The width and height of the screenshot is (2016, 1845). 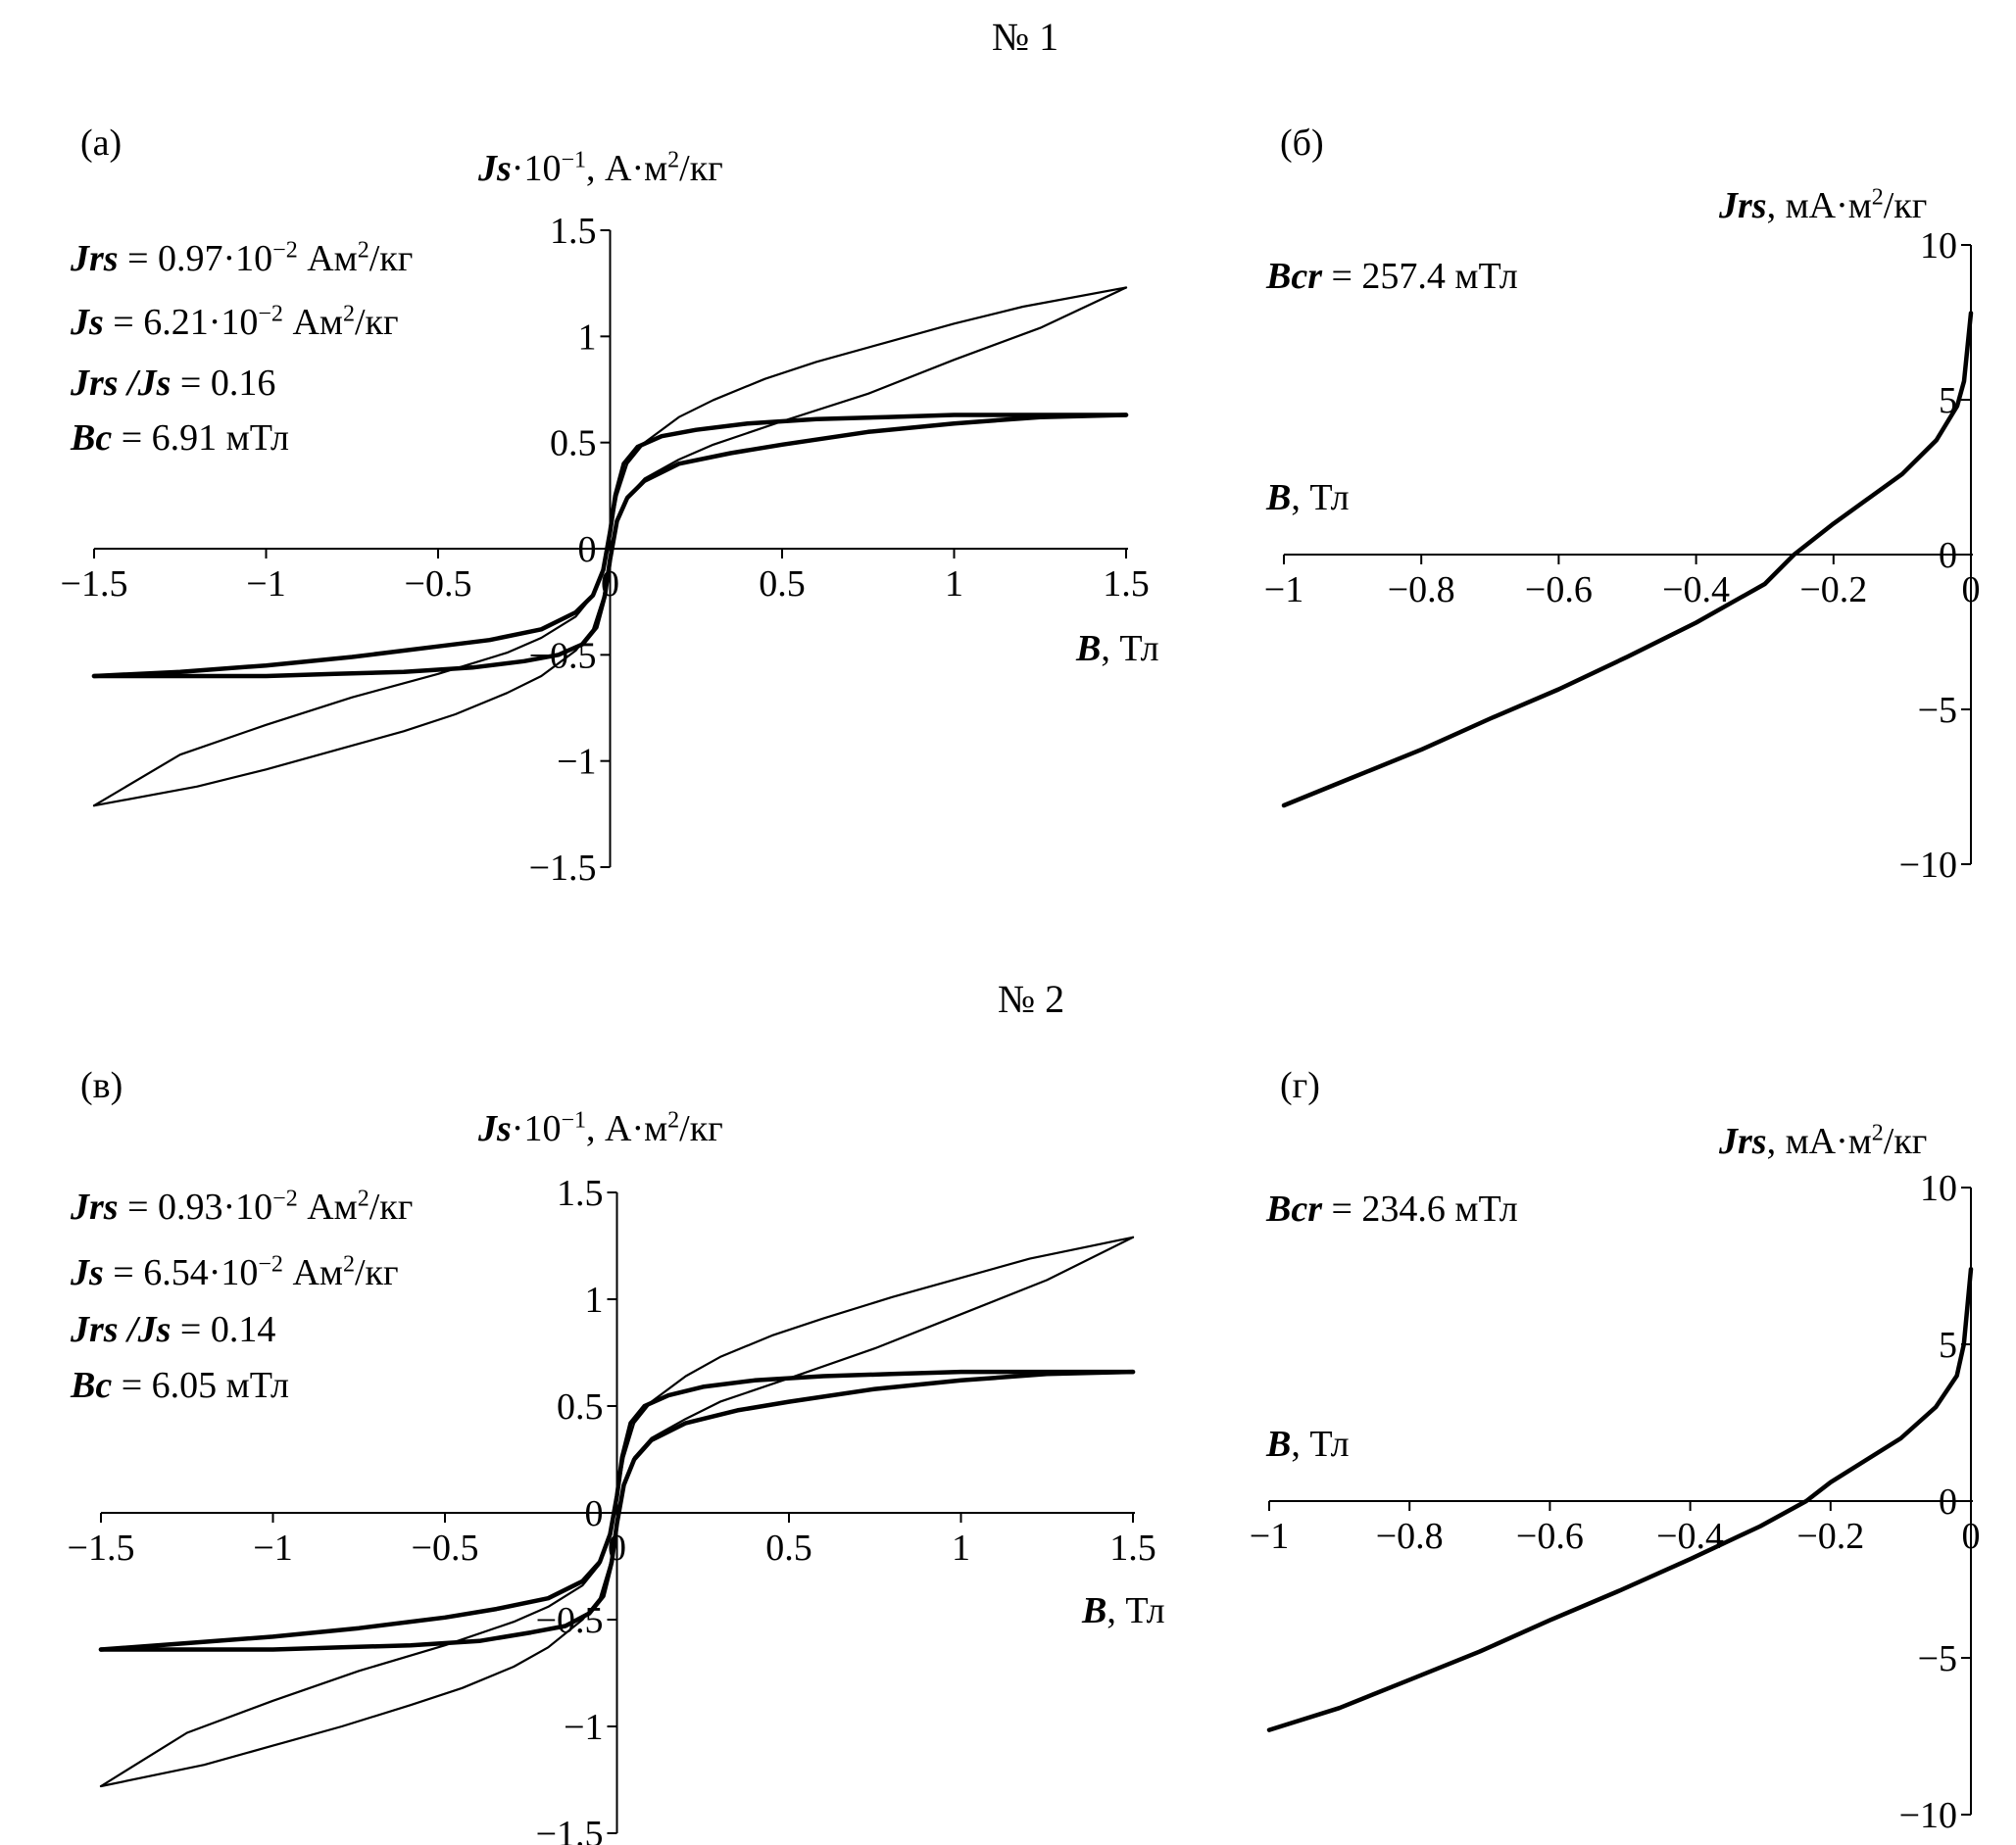 I want to click on annotation-symbol: Js, so click(x=87, y=1273).